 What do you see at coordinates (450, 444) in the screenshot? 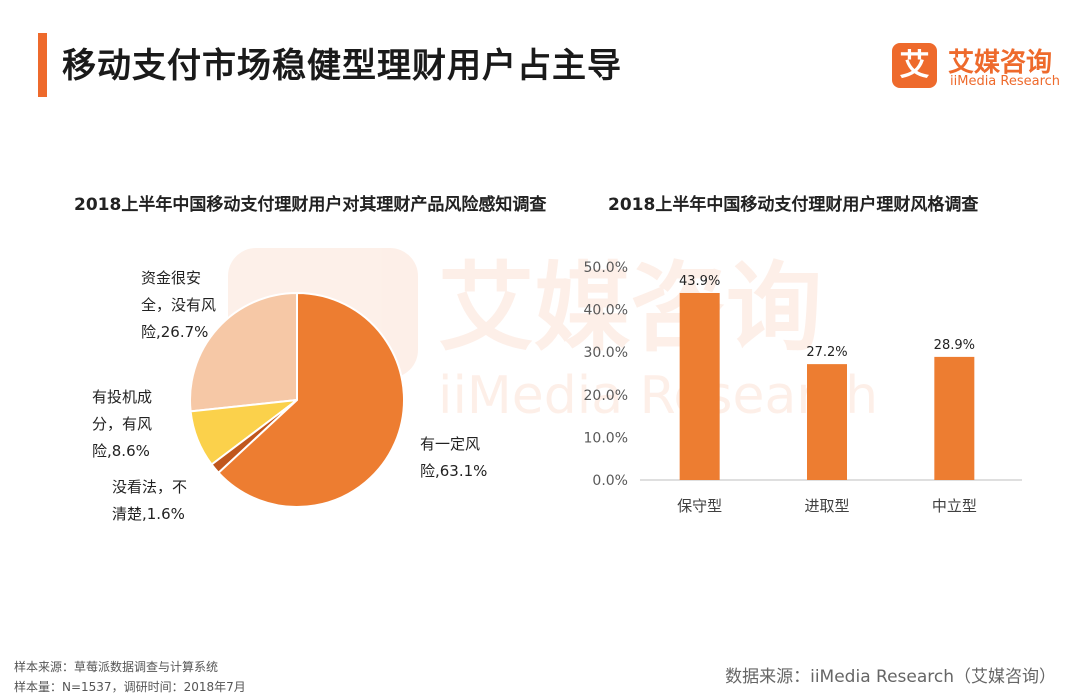
I see `pie-label-line: 有一定风` at bounding box center [450, 444].